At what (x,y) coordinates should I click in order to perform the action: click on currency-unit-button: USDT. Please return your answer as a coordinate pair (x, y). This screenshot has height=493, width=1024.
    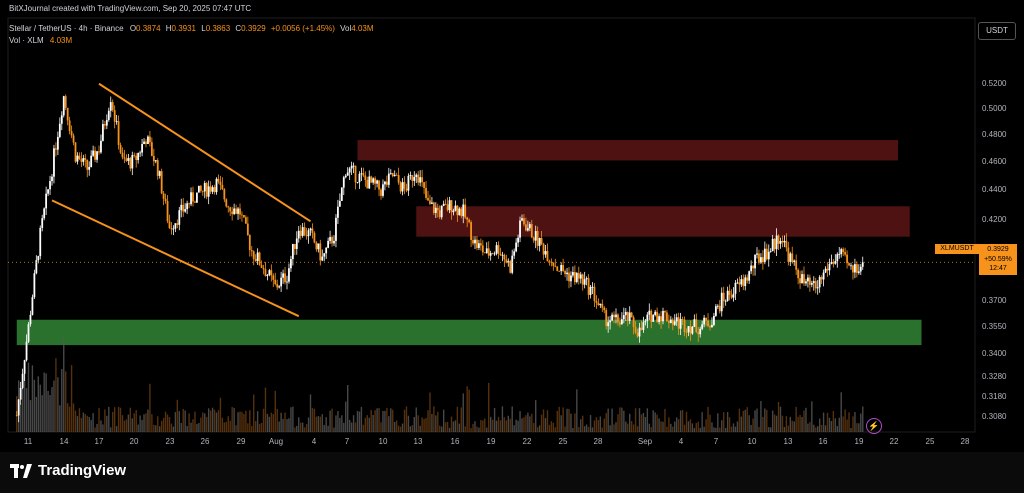
    Looking at the image, I should click on (997, 31).